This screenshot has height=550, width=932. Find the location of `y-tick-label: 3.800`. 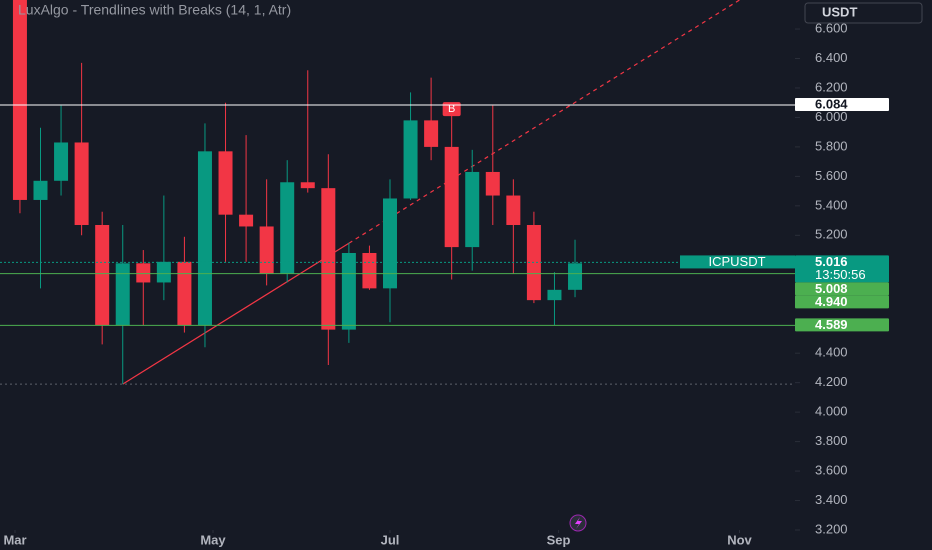

y-tick-label: 3.800 is located at coordinates (831, 440).